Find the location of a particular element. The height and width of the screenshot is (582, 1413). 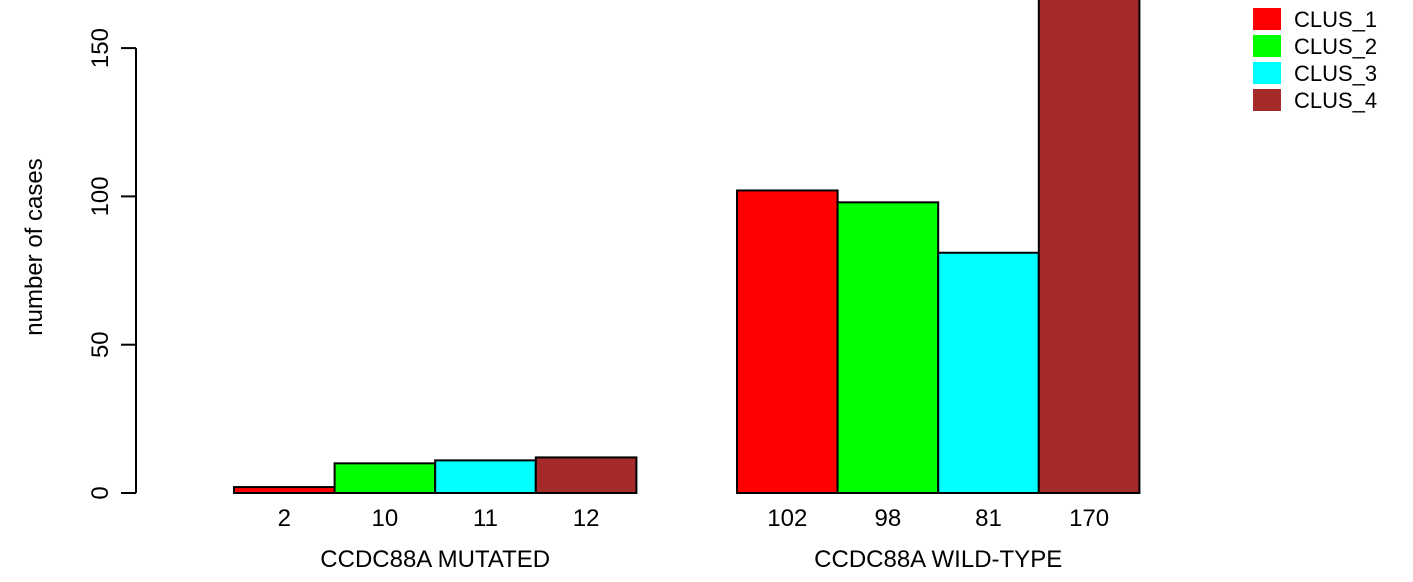

legend-label: CLUS_3 is located at coordinates (1335, 73).